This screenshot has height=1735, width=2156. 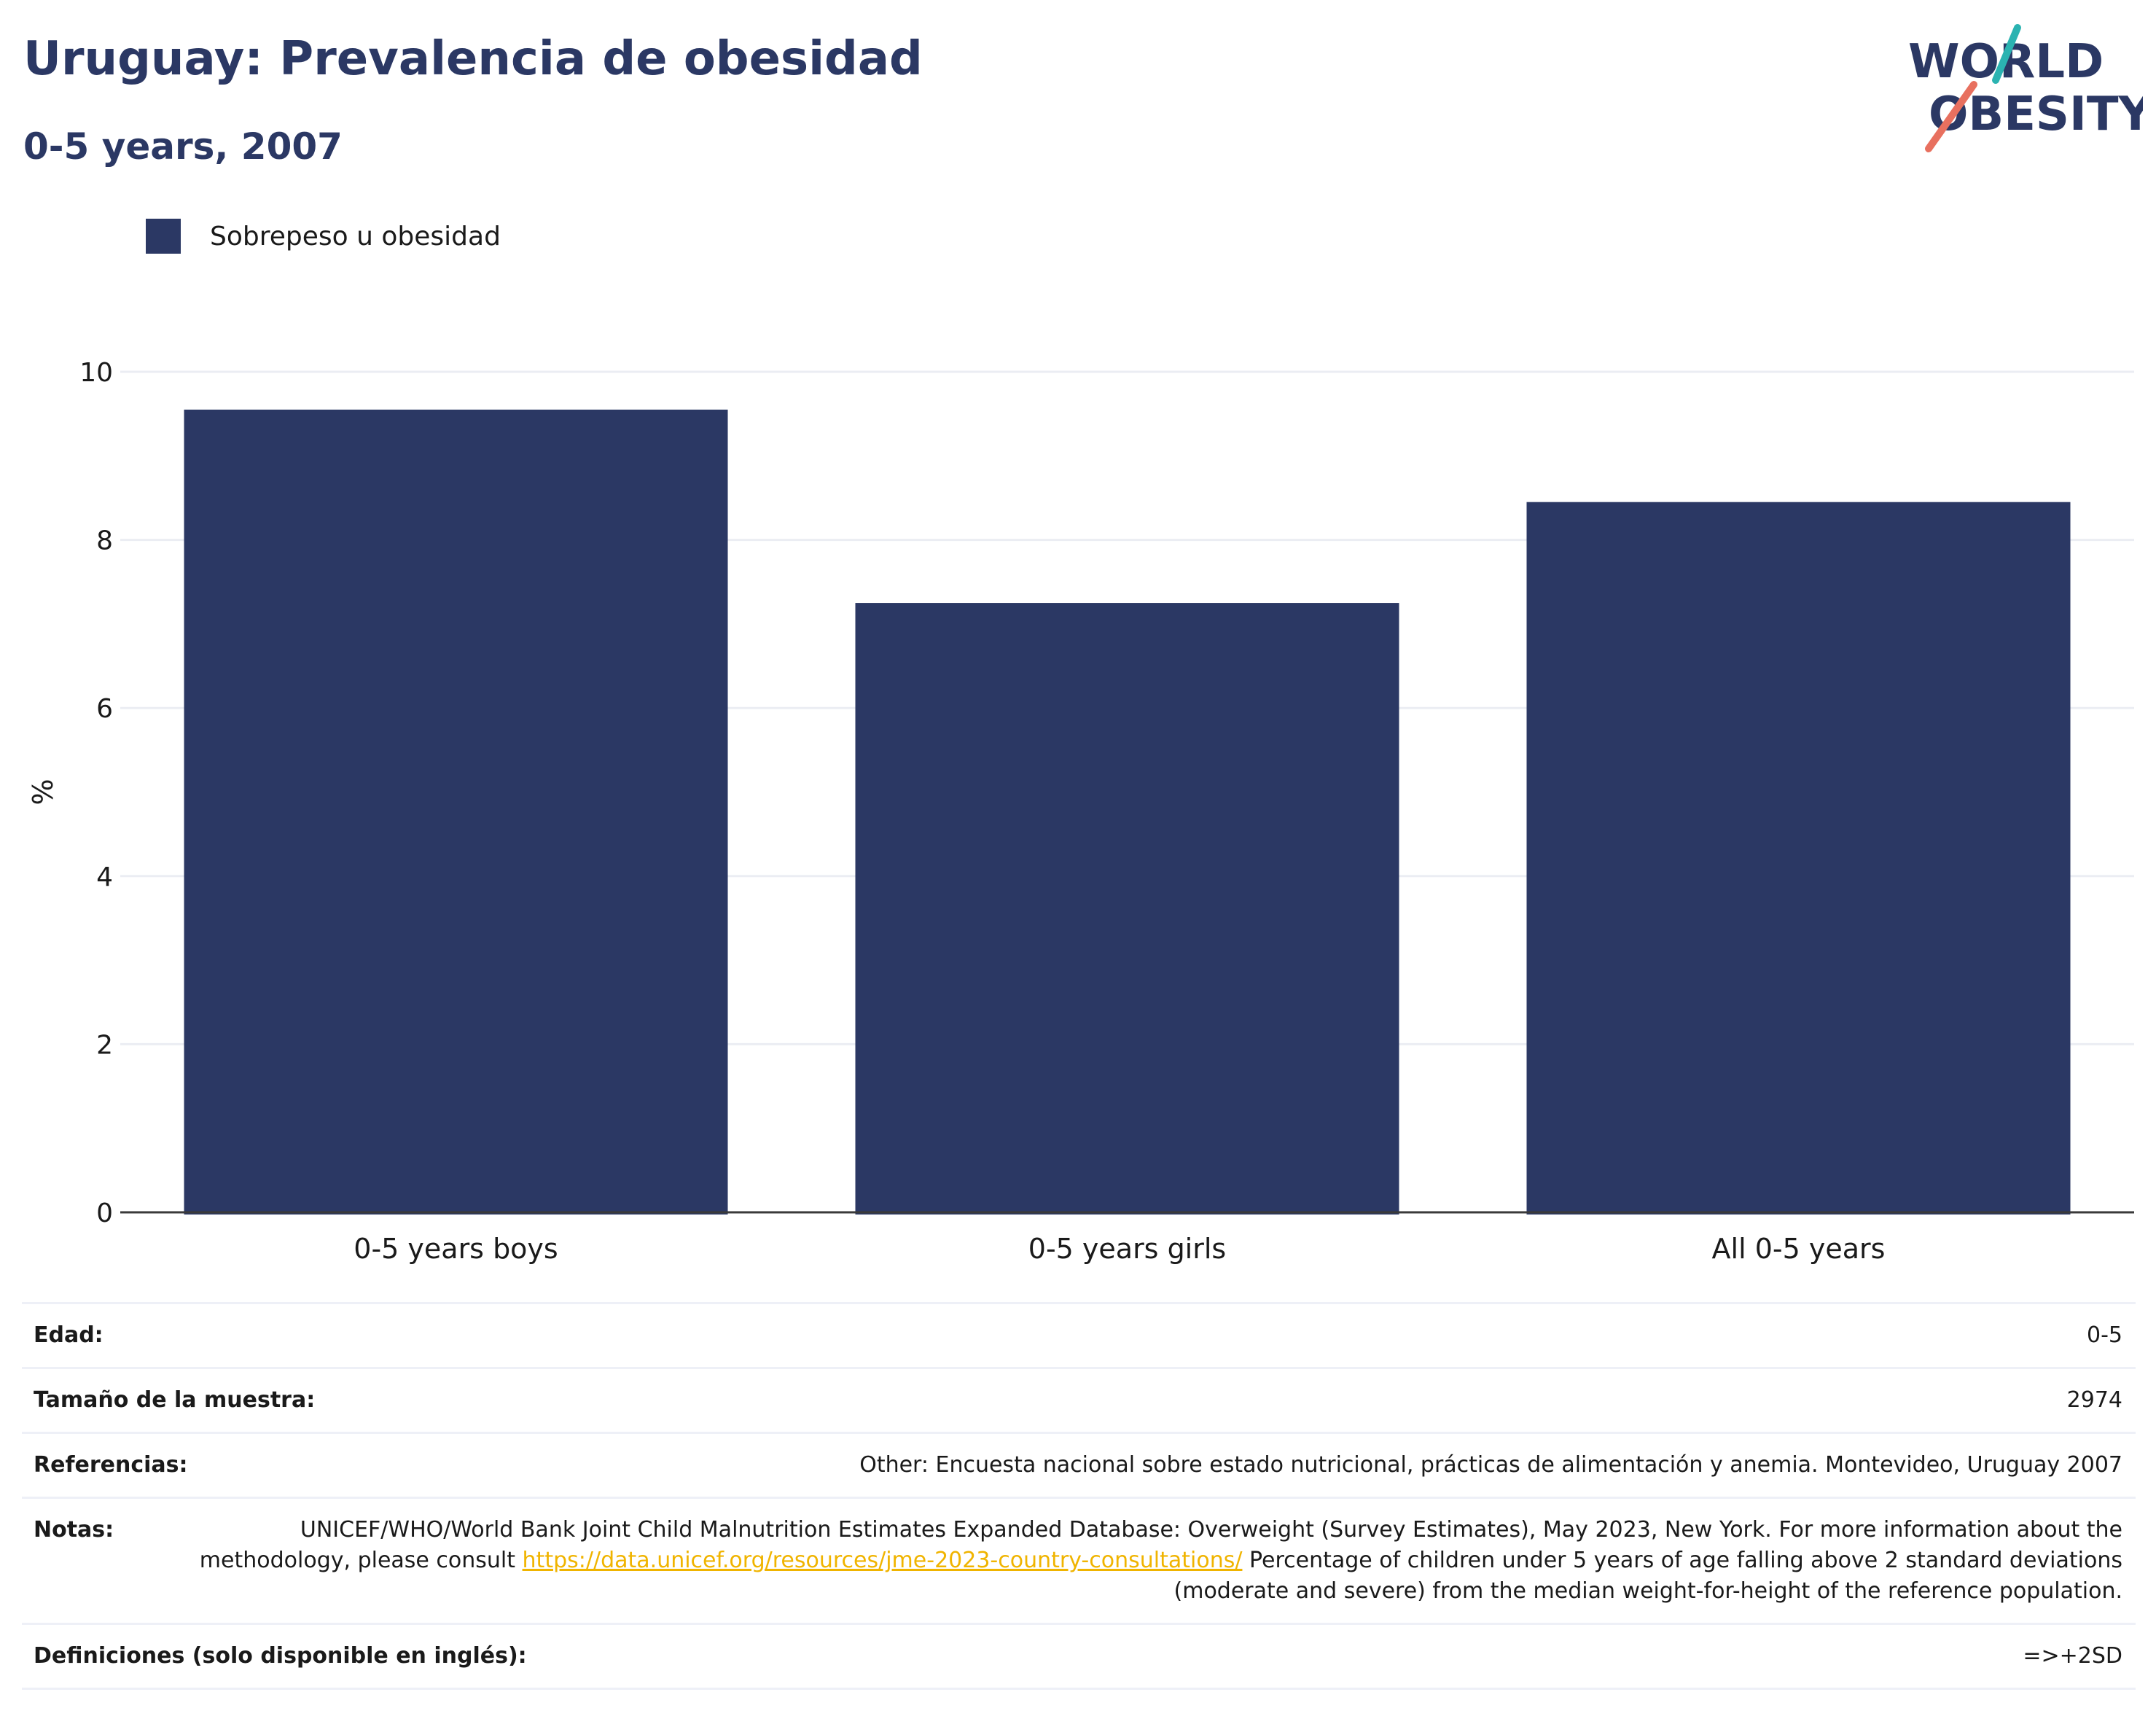 I want to click on x-tick-label: 0-5 years girls, so click(x=1127, y=1249).